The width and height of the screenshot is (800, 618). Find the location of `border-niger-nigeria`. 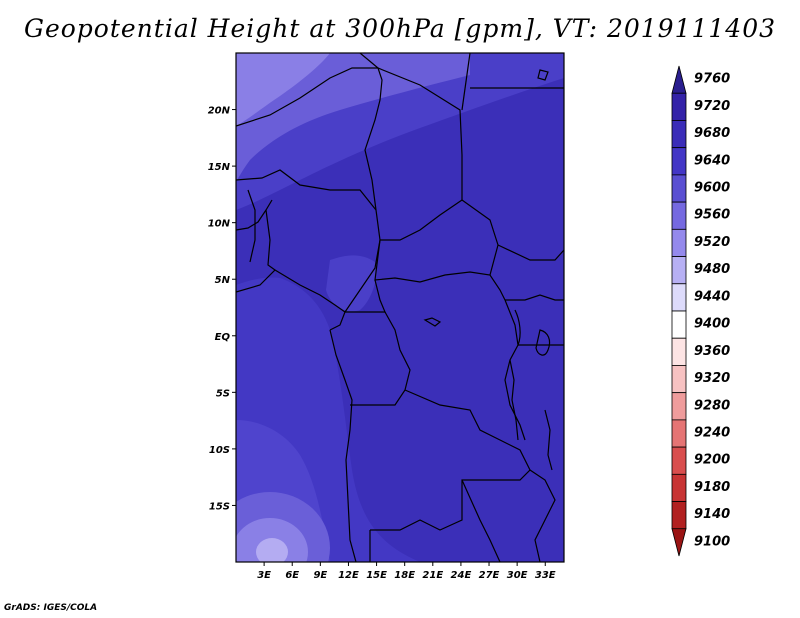

border-niger-nigeria is located at coordinates (306, 190).